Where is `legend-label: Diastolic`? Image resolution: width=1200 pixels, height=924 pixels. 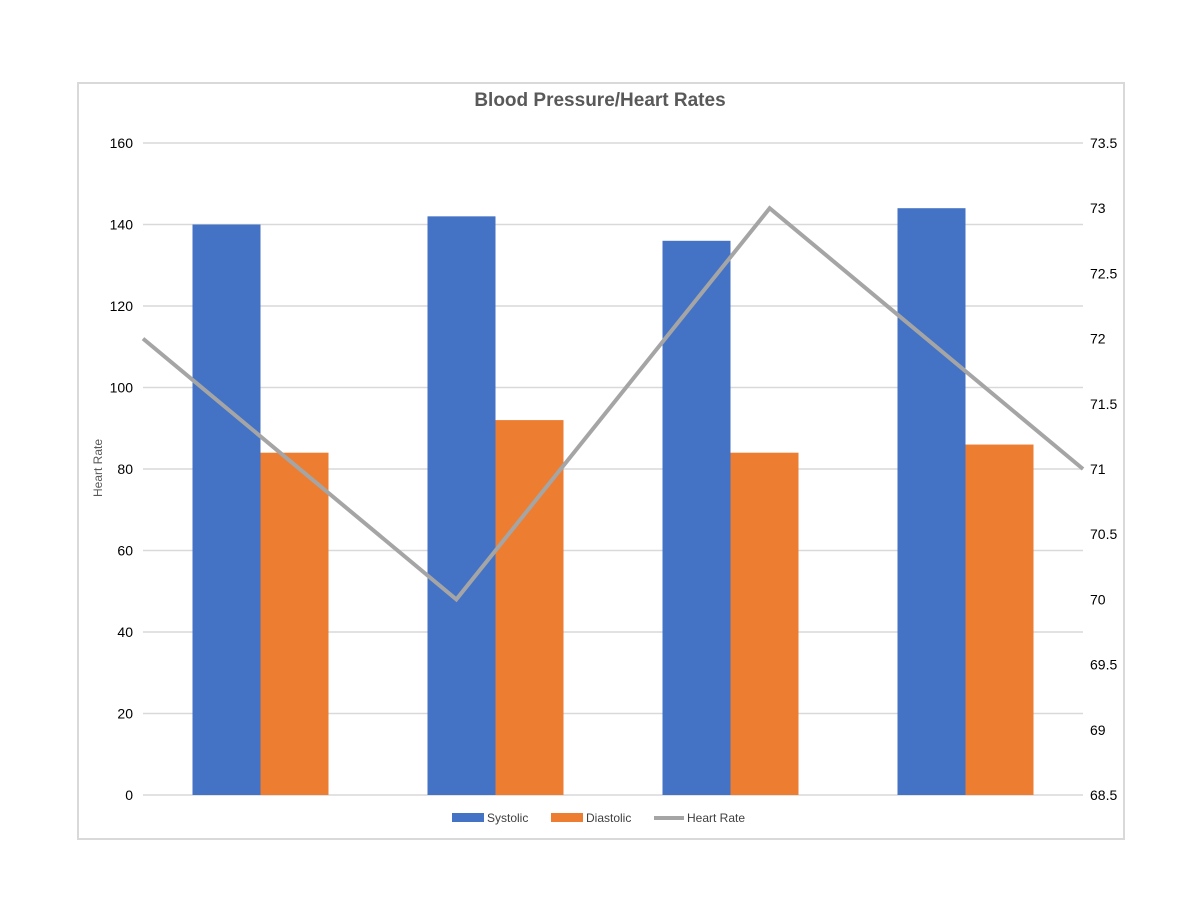
legend-label: Diastolic is located at coordinates (608, 818).